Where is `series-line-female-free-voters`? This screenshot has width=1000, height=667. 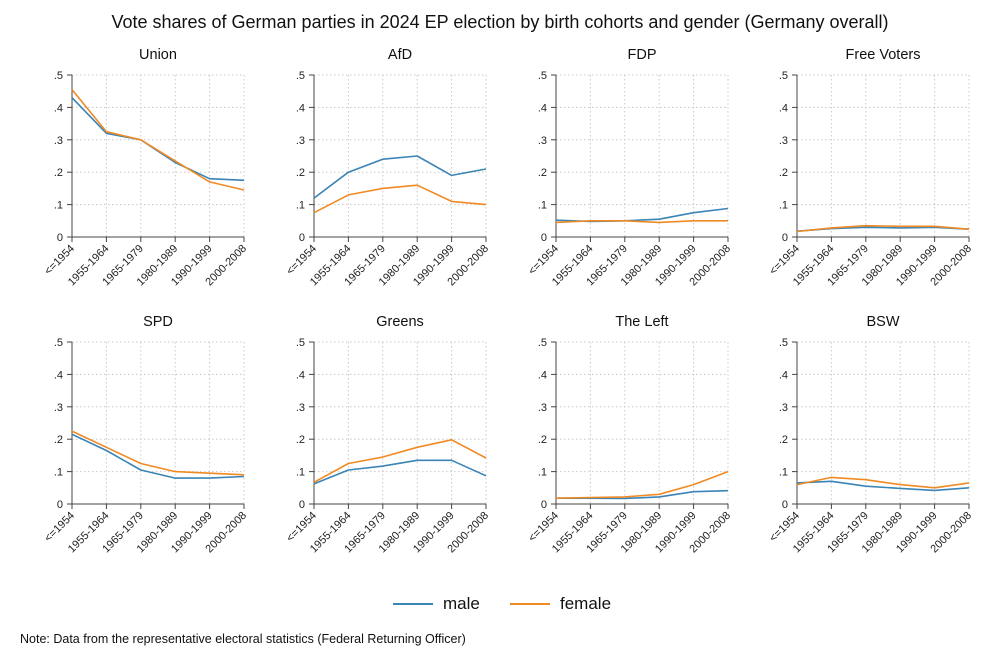 series-line-female-free-voters is located at coordinates (883, 228).